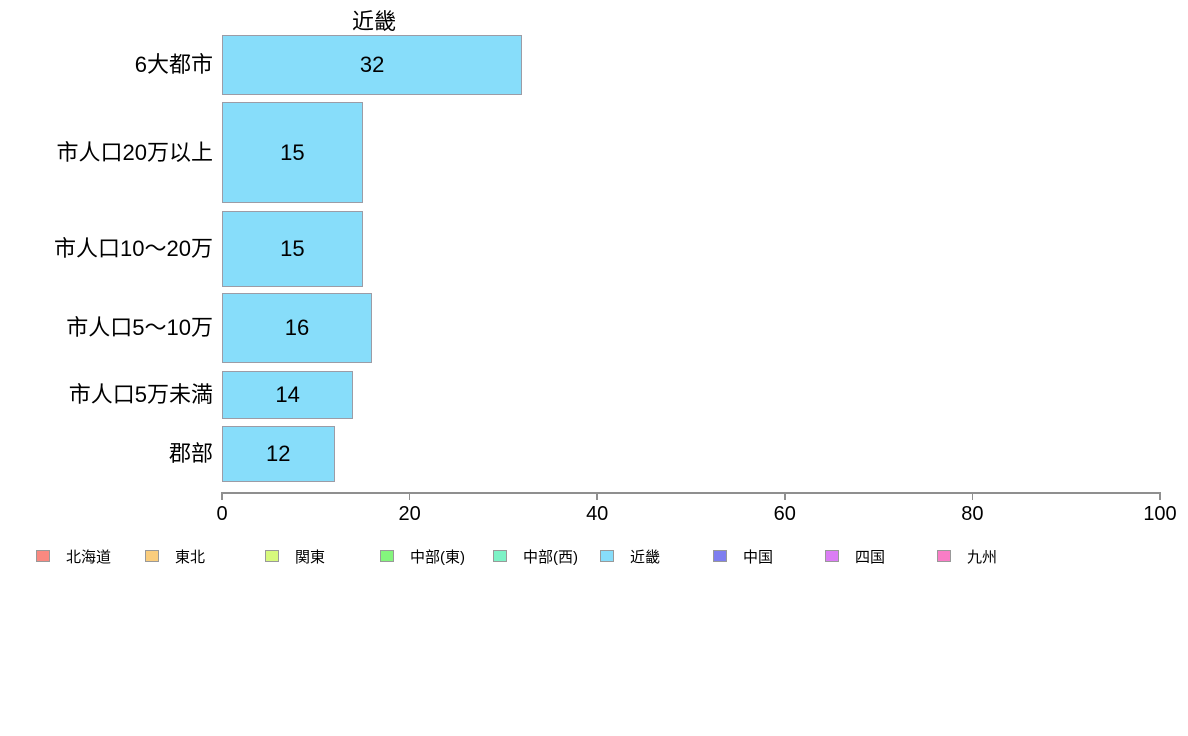 The width and height of the screenshot is (1188, 736). What do you see at coordinates (310, 557) in the screenshot?
I see `legend-label: 関東` at bounding box center [310, 557].